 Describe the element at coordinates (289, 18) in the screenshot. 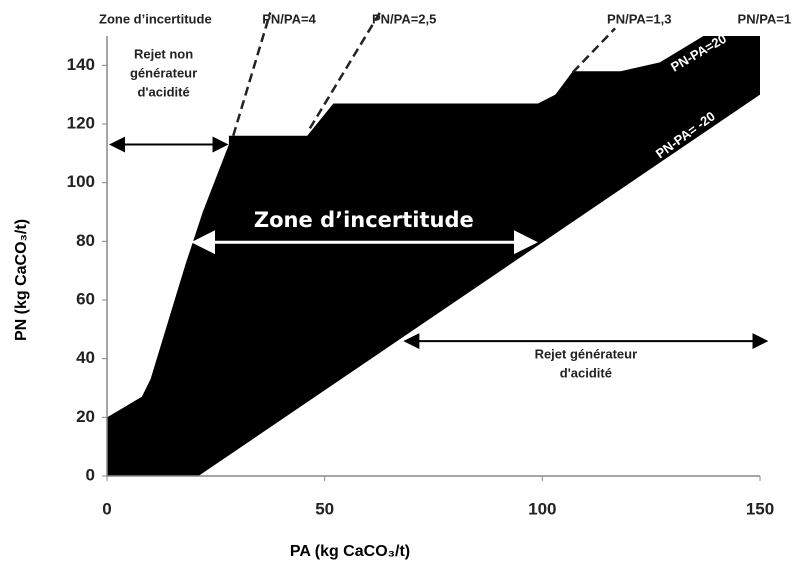

I see `ratio-label: PN/PA=4` at that location.